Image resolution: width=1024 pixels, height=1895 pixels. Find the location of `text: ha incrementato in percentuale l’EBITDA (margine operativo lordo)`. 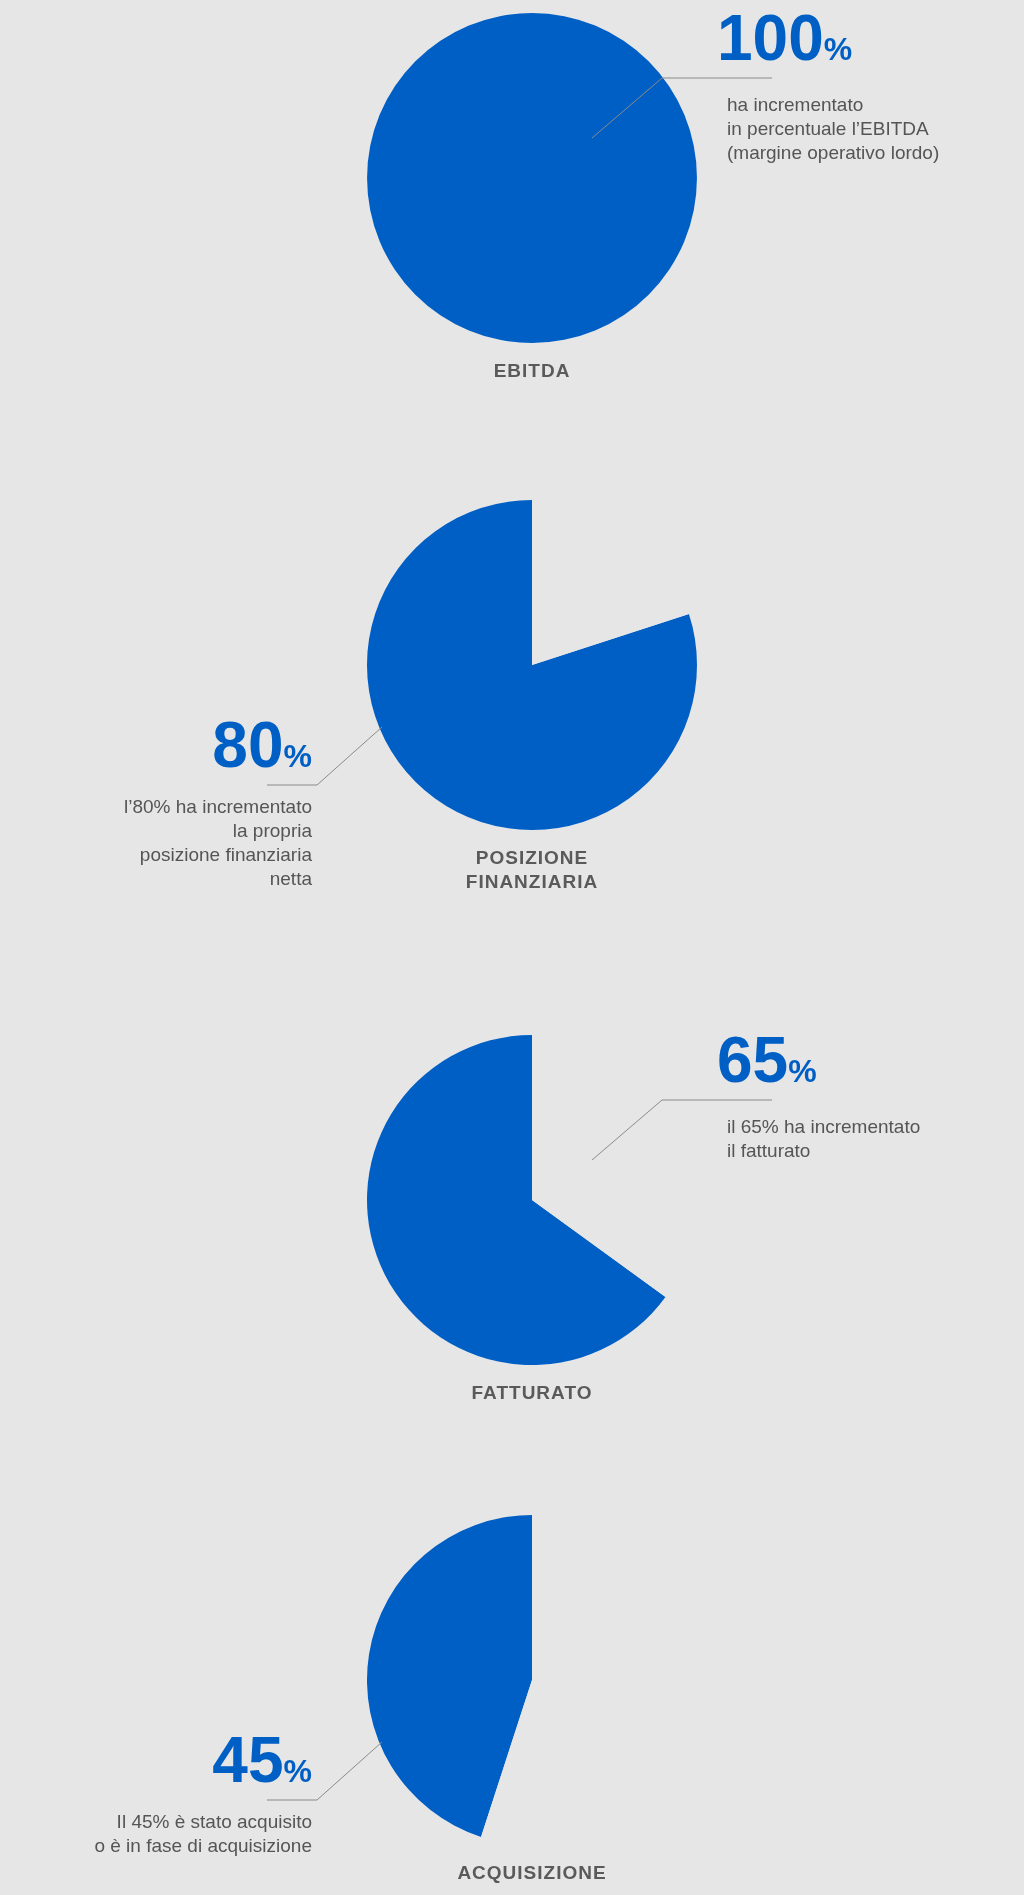

text: ha incrementato in percentuale l’EBITDA (margine operativo lordo) is located at coordinates (833, 129).